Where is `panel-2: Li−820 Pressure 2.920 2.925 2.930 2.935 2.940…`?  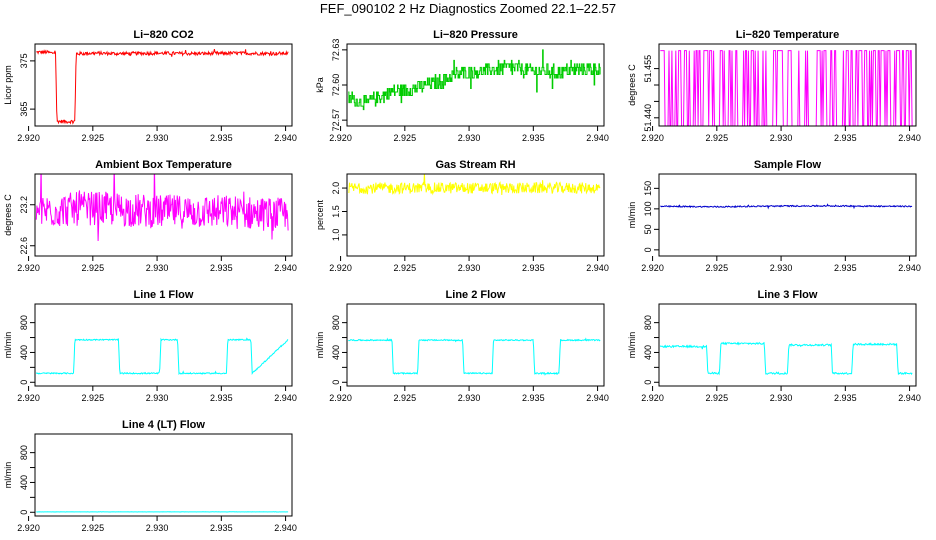 panel-2: Li−820 Pressure 2.920 2.925 2.930 2.935 2.940… is located at coordinates (462, 86).